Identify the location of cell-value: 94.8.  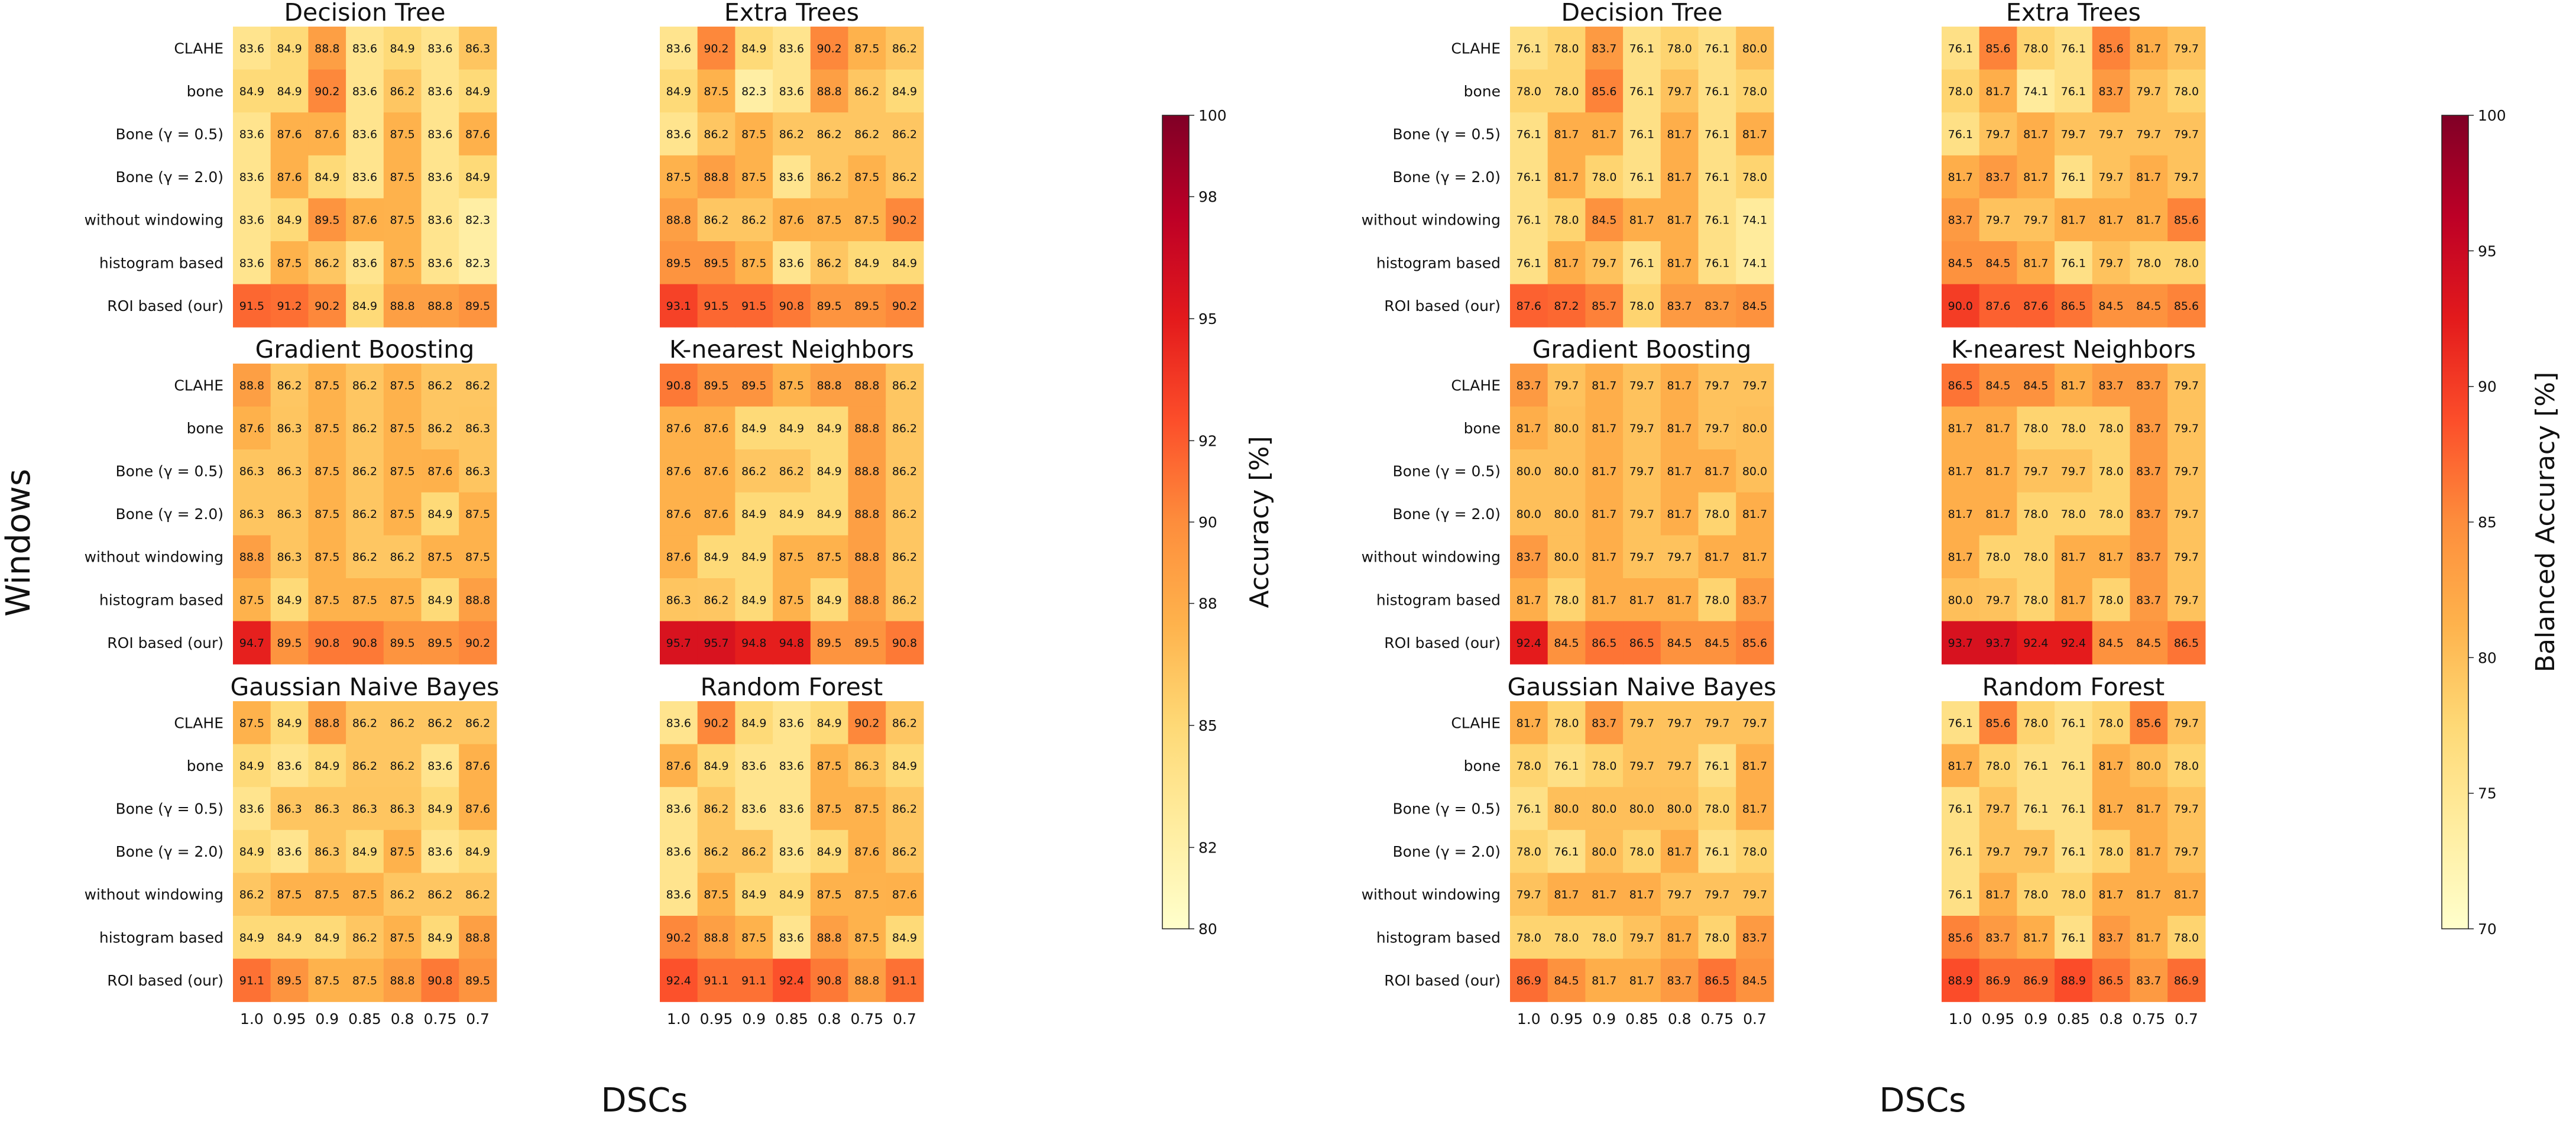
(753, 643).